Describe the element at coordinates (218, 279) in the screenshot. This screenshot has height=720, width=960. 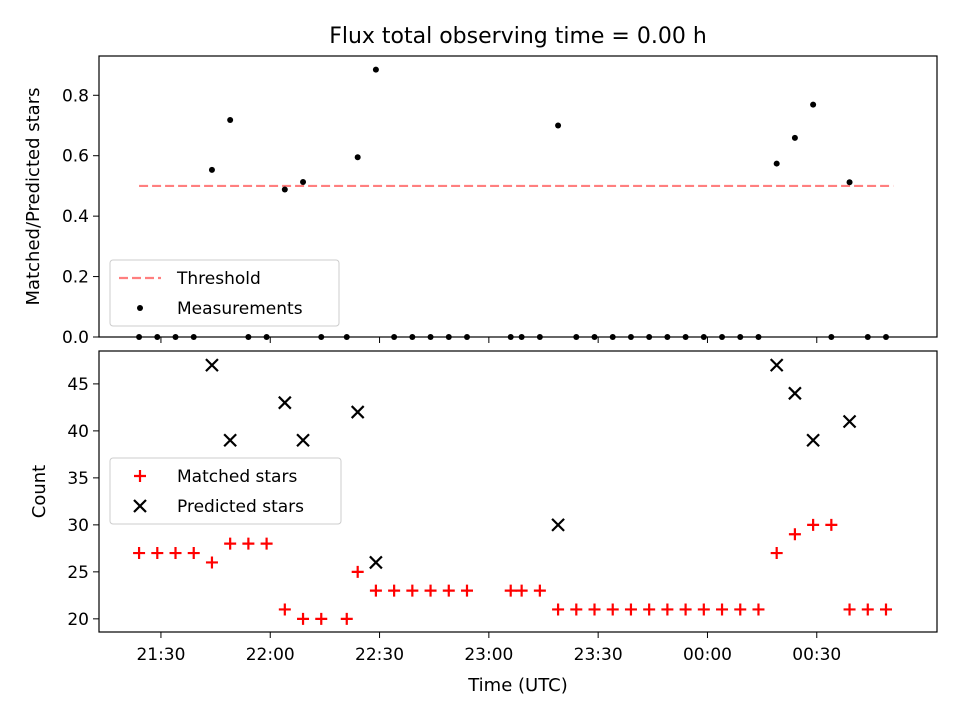
I see `legend-label: Threshold` at that location.